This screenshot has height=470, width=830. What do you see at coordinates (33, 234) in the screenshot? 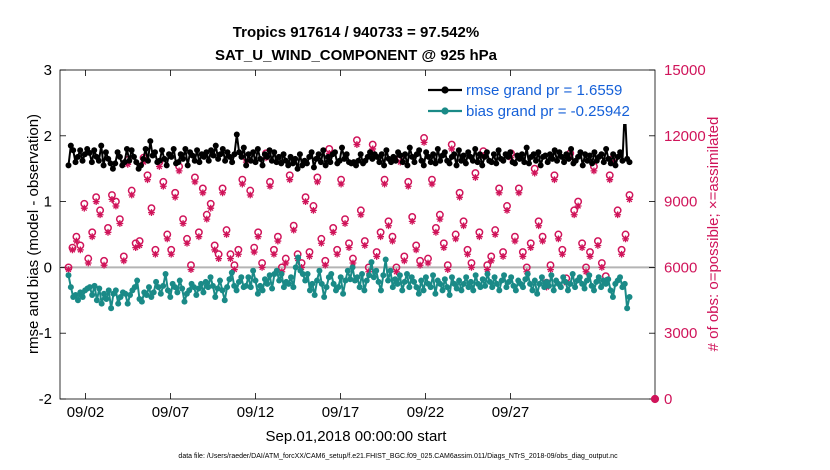
I see `y-axis-label-left: rmse and bias (model - observation)` at bounding box center [33, 234].